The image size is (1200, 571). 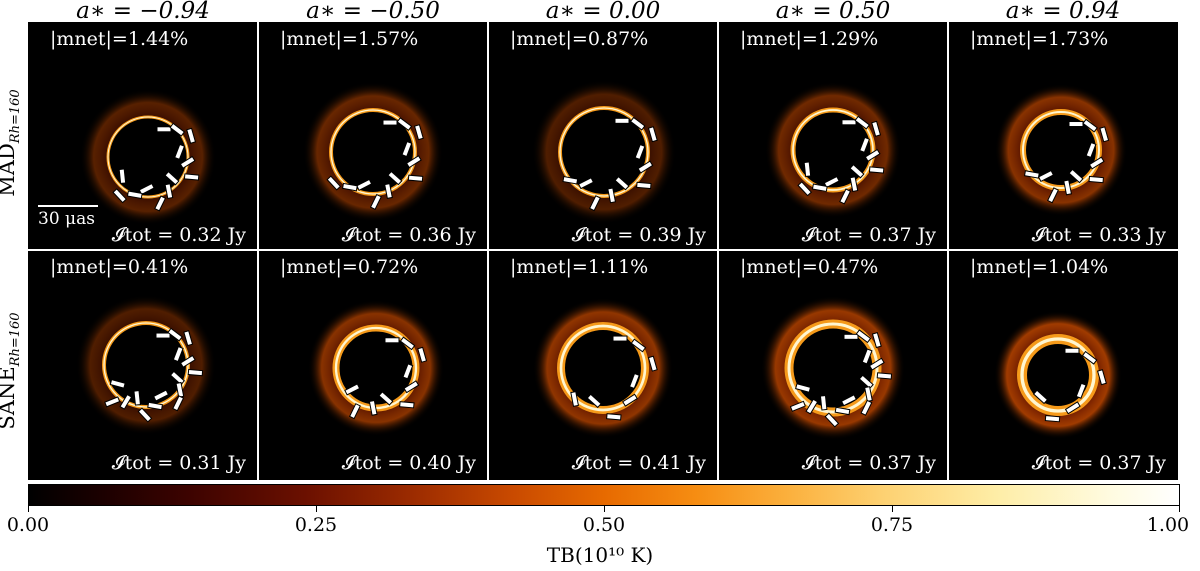 What do you see at coordinates (408, 235) in the screenshot?
I see `itot-label: 𝓘tot = 0.36 Jy` at bounding box center [408, 235].